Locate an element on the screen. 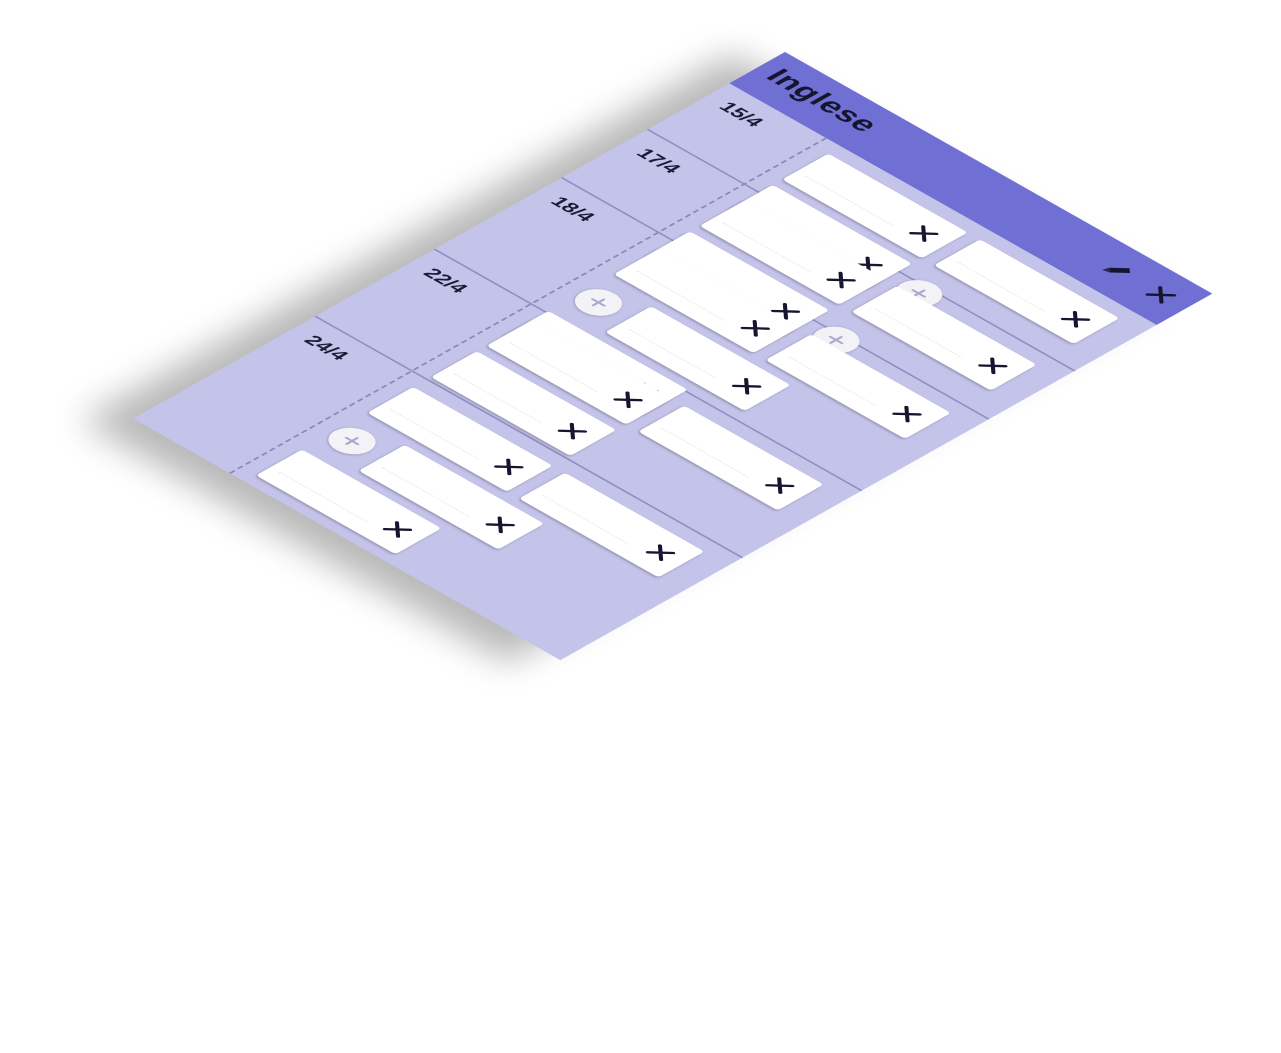 The width and height of the screenshot is (1281, 1053). edit-button is located at coordinates (1117, 270).